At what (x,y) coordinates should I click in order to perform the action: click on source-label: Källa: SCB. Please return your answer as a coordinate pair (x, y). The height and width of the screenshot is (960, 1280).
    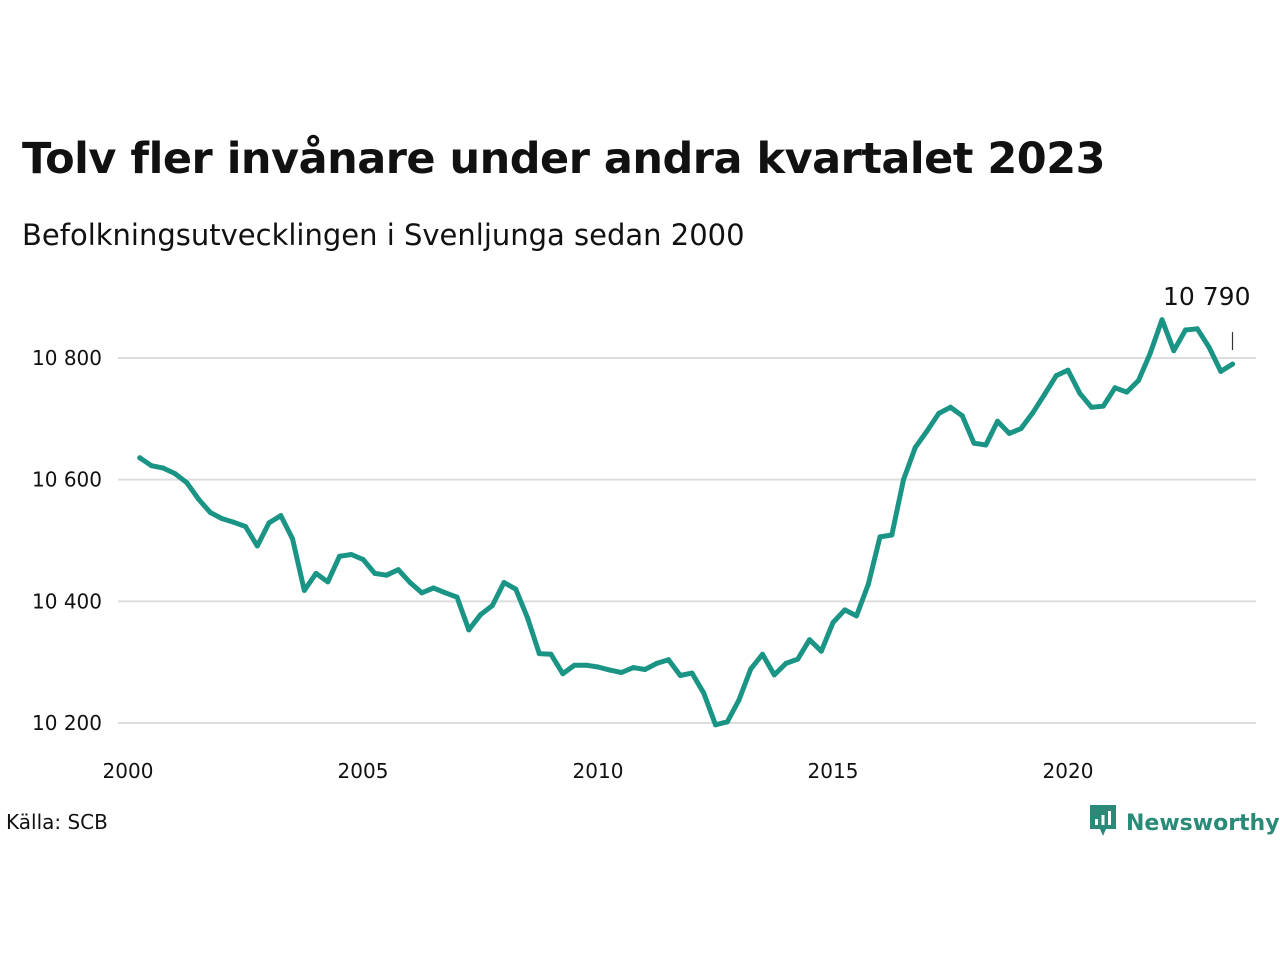
    Looking at the image, I should click on (57, 822).